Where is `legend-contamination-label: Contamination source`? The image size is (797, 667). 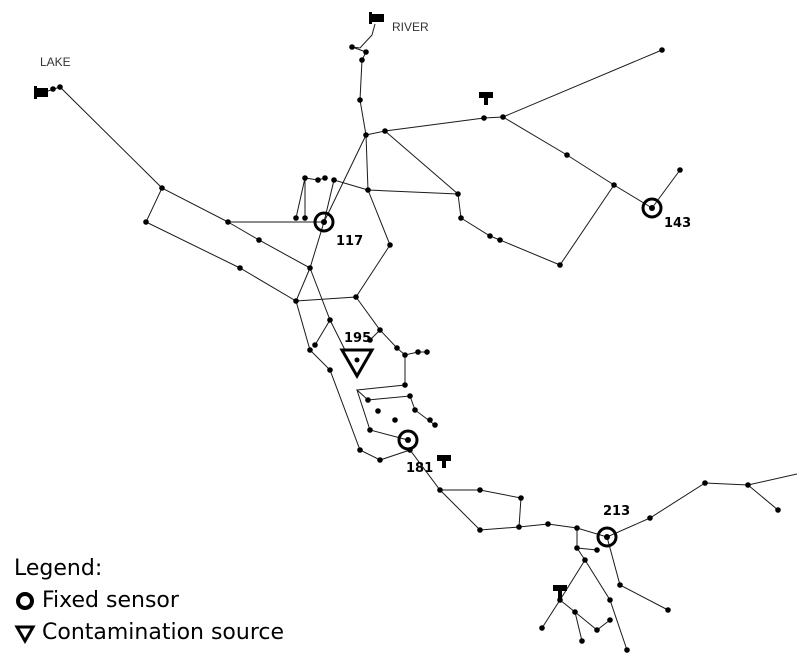
legend-contamination-label: Contamination source is located at coordinates (163, 632).